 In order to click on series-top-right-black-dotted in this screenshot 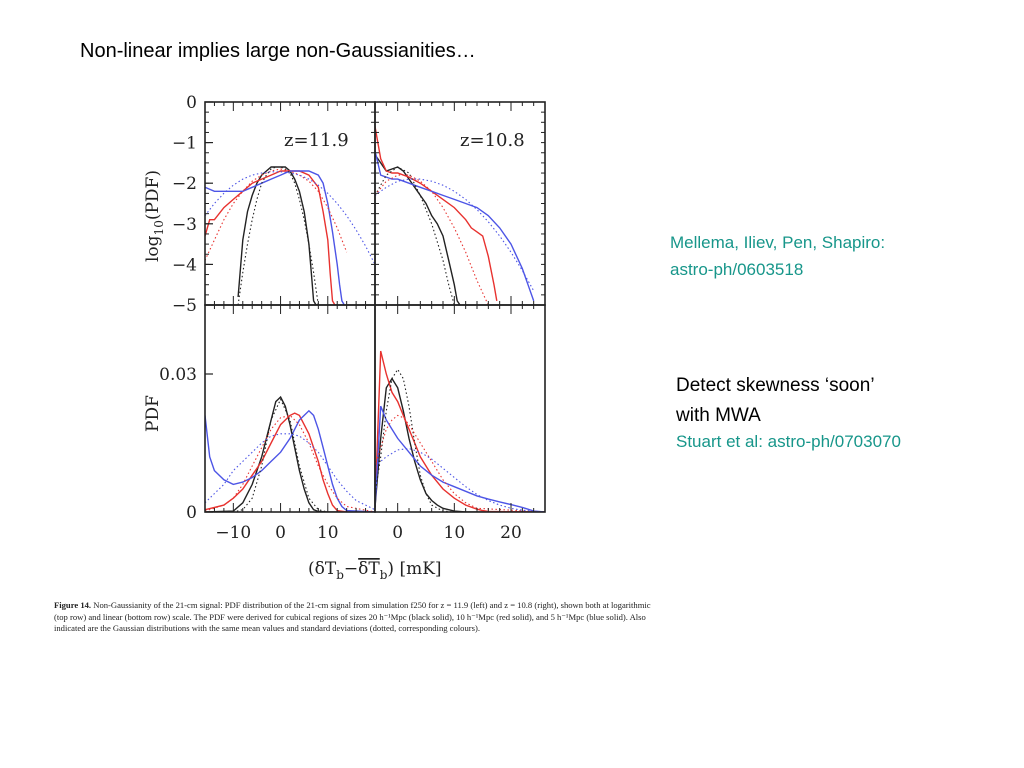, I will do `click(415, 235)`.